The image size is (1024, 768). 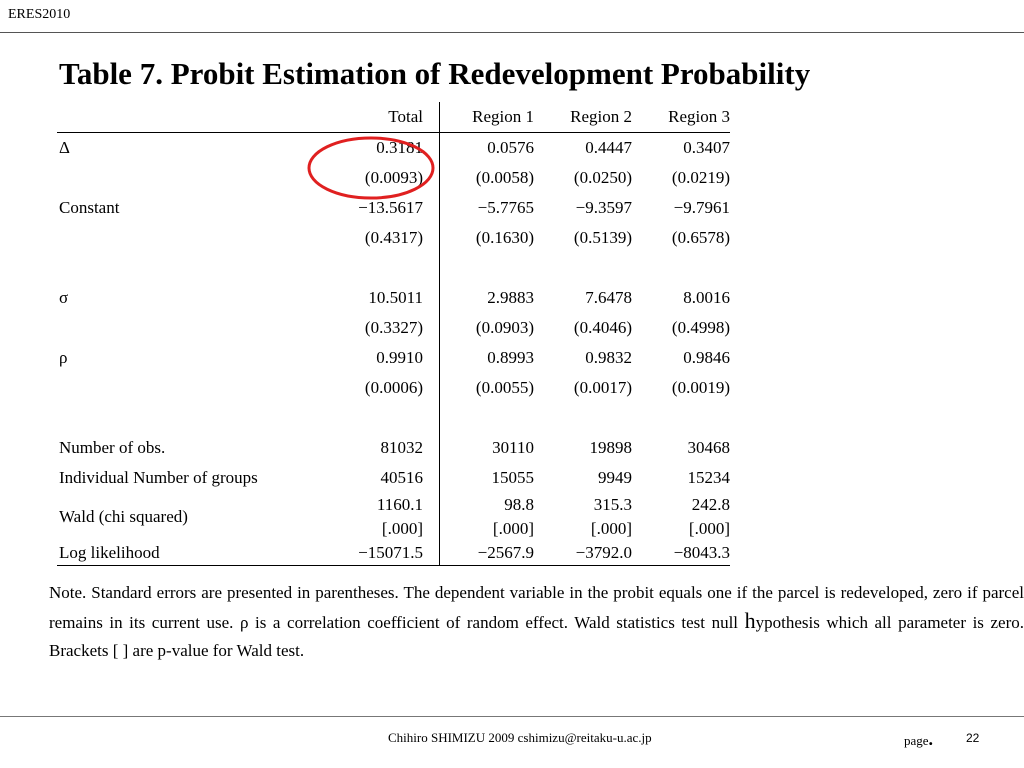 What do you see at coordinates (512, 32) in the screenshot?
I see `top-divider` at bounding box center [512, 32].